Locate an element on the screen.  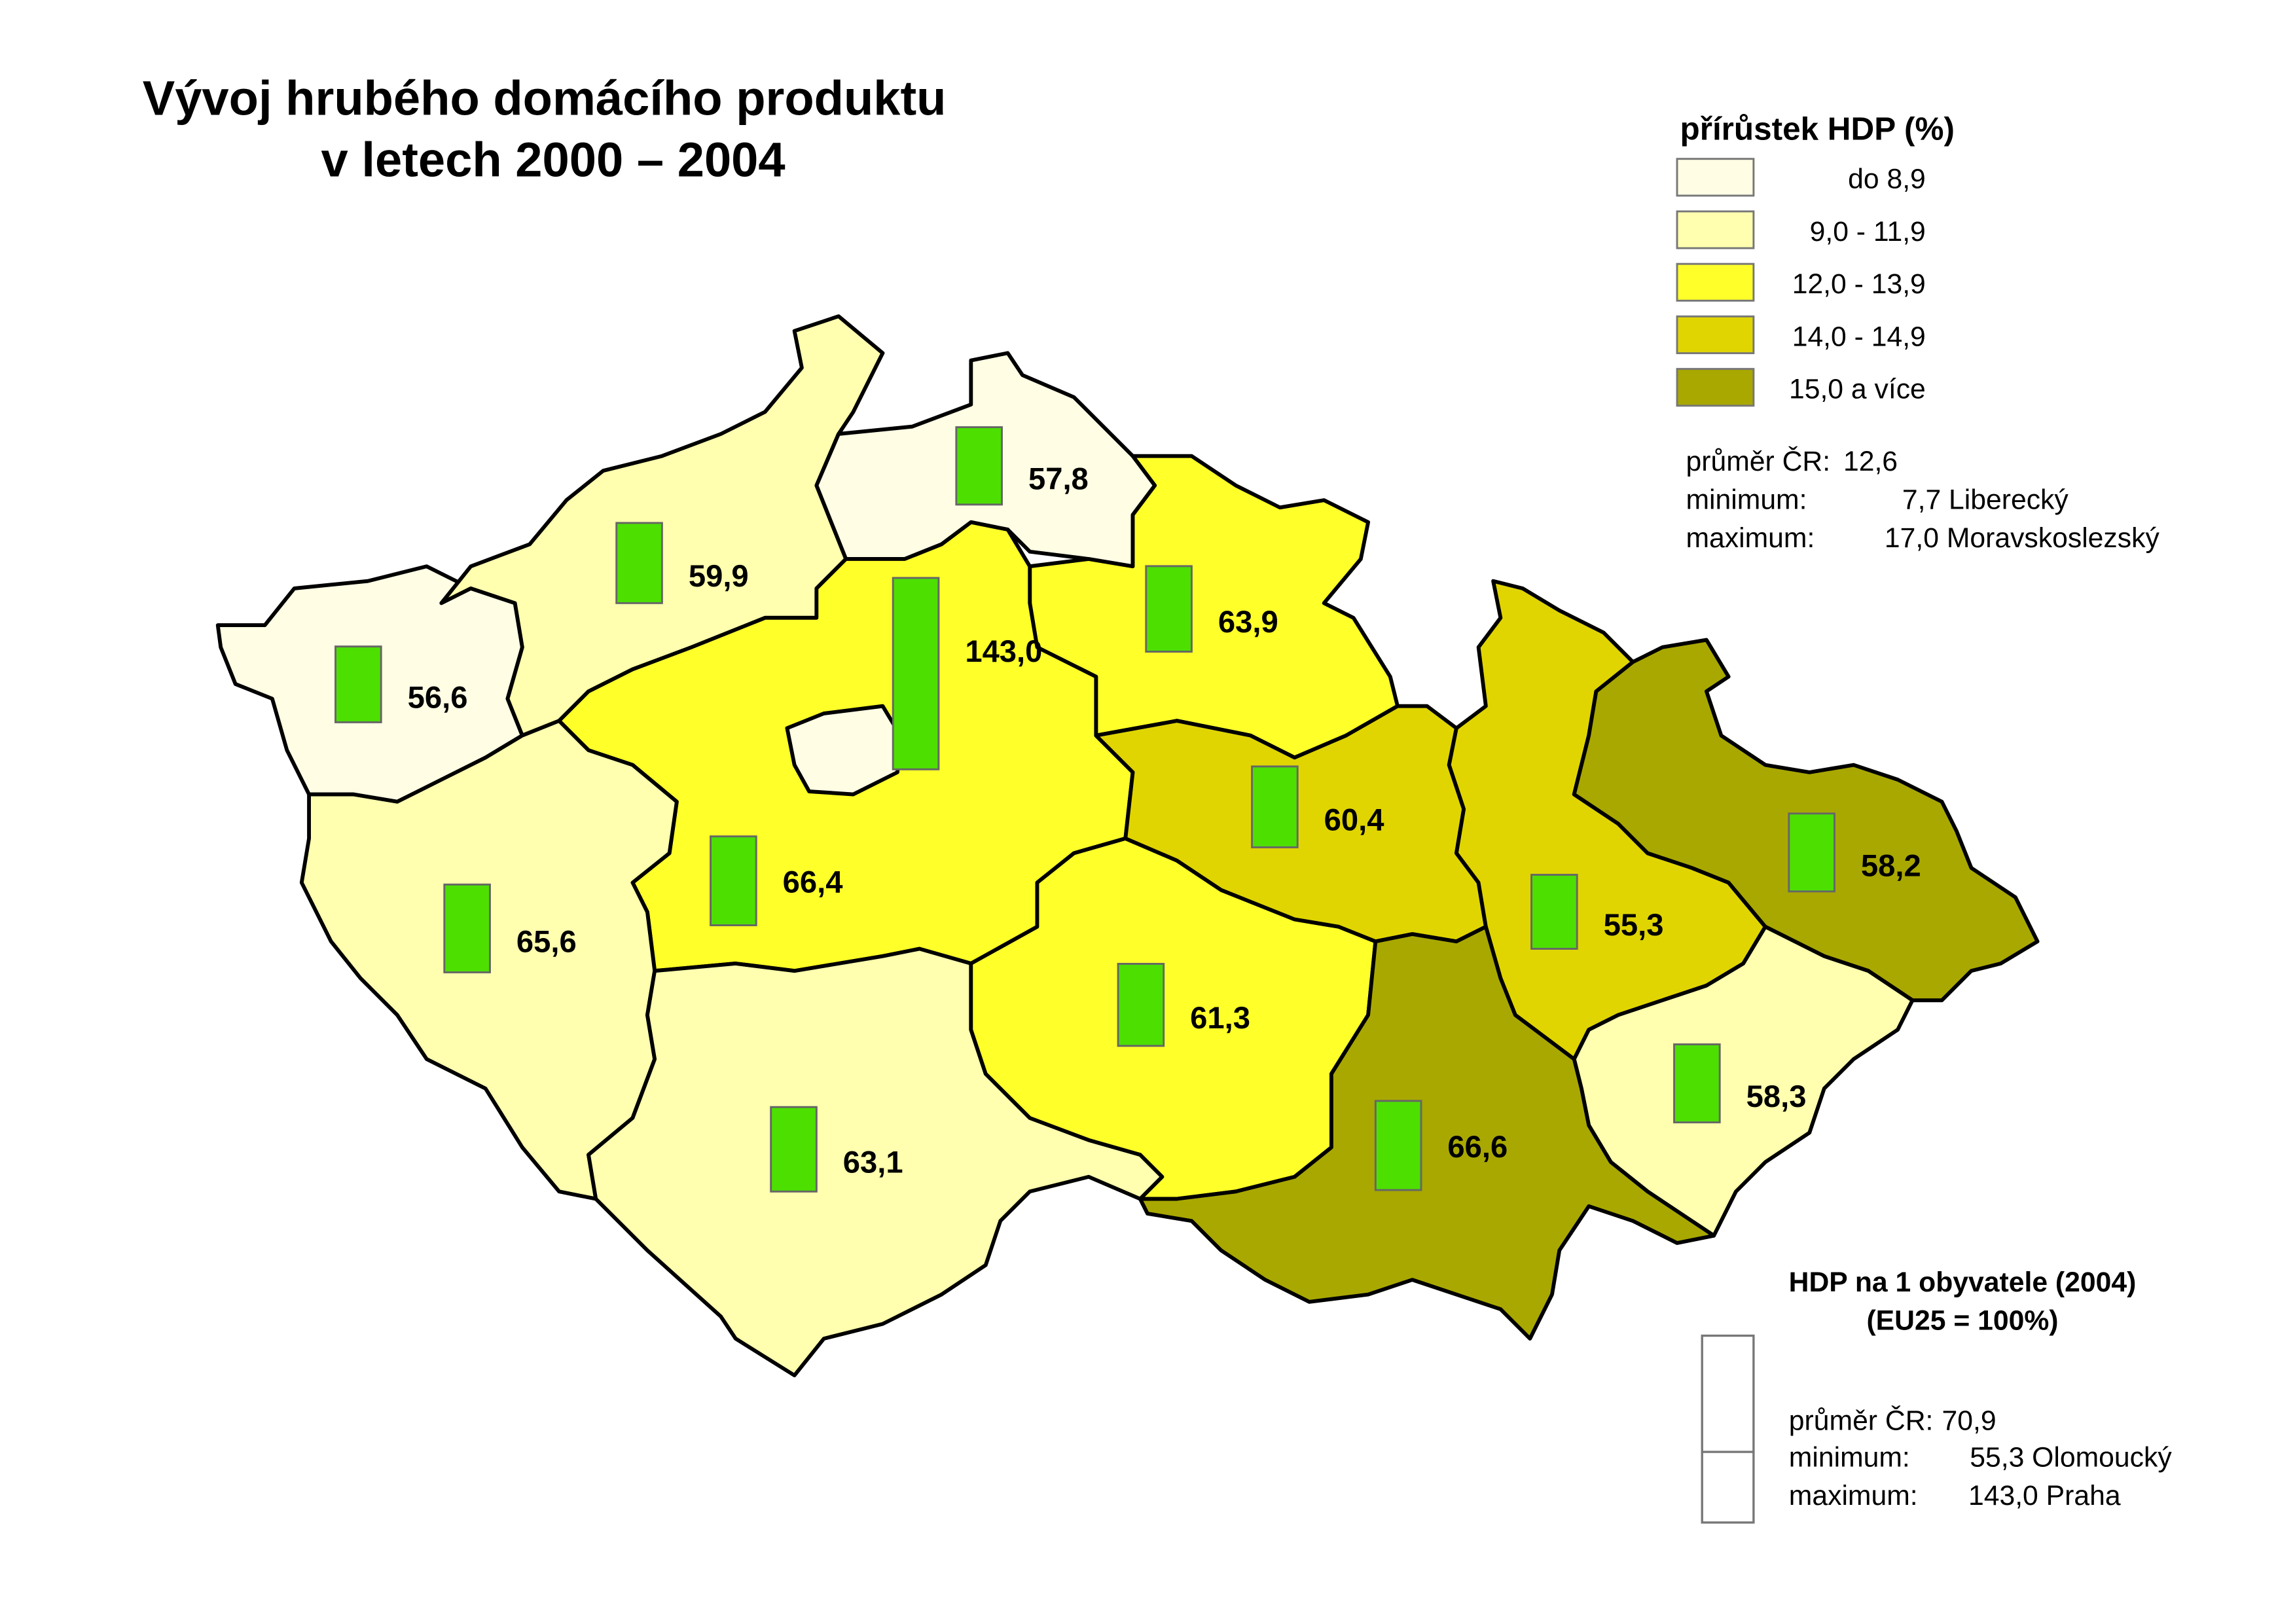
gdp-legend-bar is located at coordinates (1728, 1429).